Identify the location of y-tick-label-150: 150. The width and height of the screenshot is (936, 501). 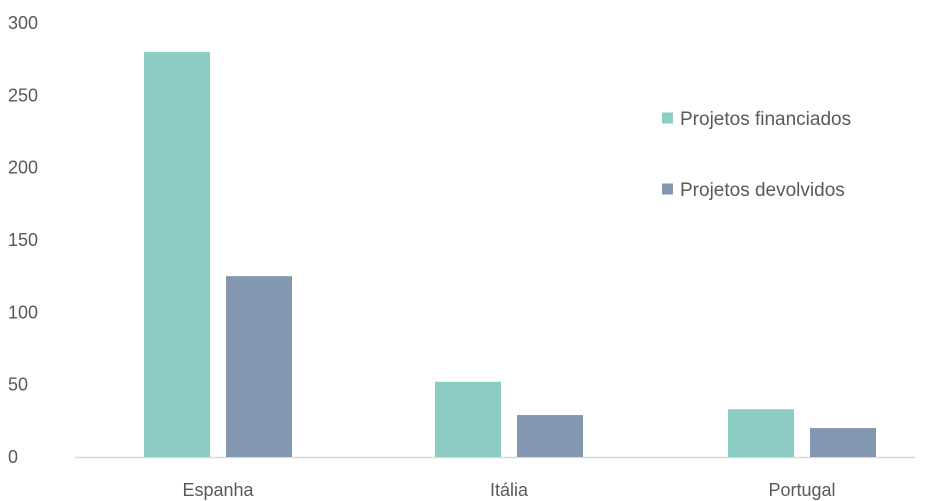
(23, 240).